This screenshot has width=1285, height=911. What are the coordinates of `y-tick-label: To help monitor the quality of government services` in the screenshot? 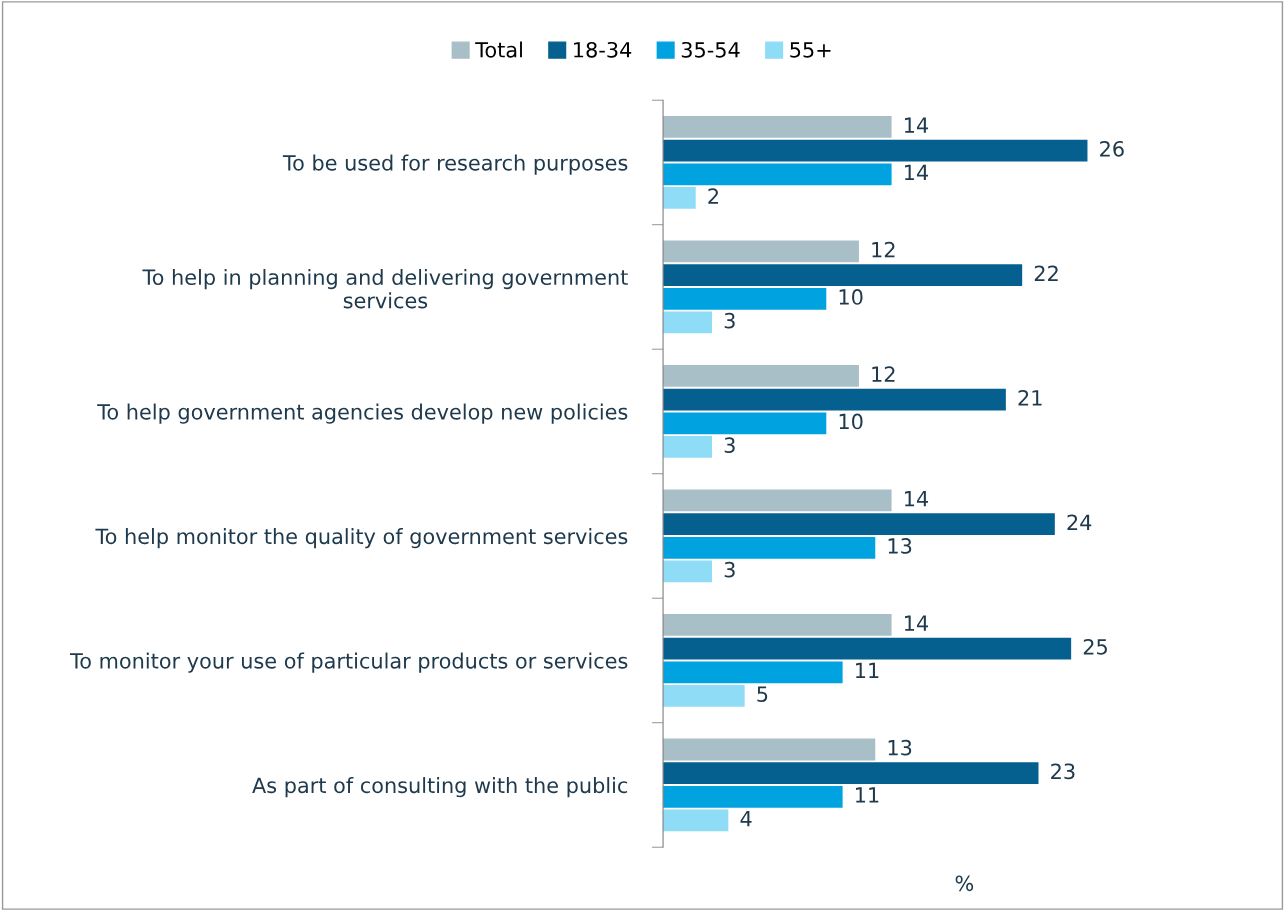 It's located at (361, 538).